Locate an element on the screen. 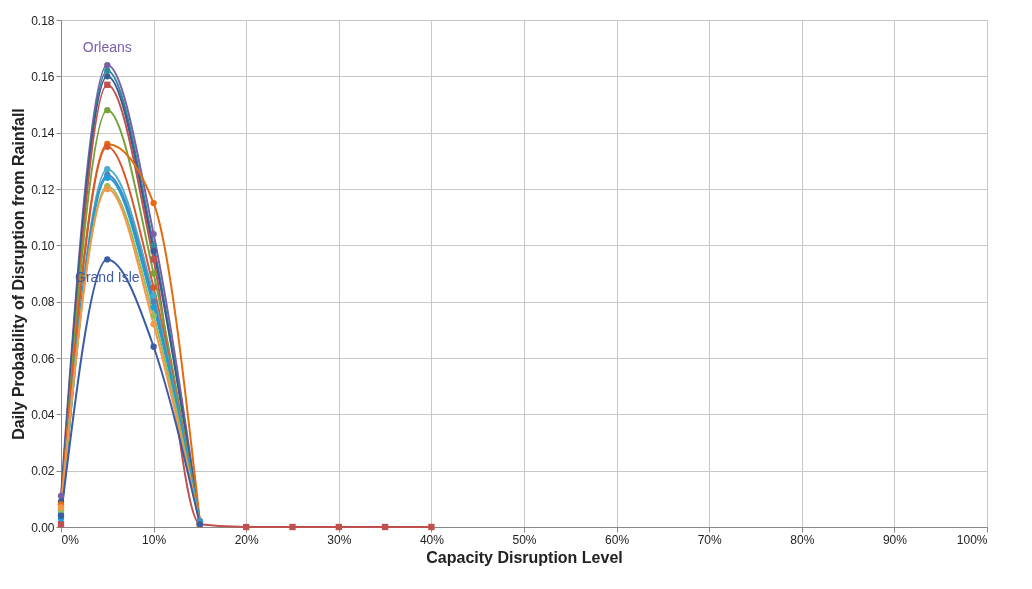 The image size is (1032, 589). x-tick-label: 100% is located at coordinates (972, 539).